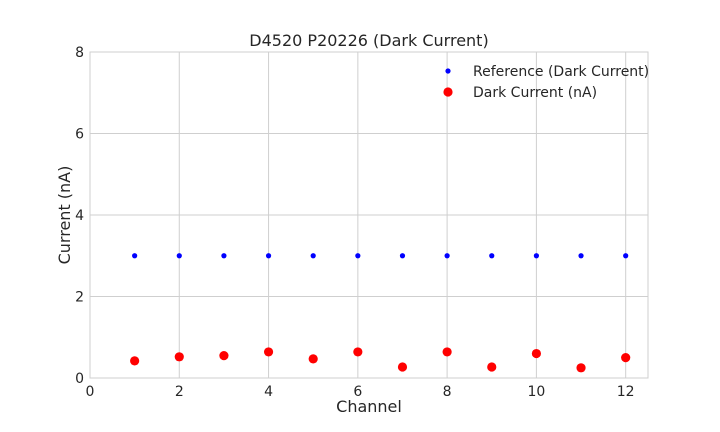 This screenshot has height=432, width=720. I want to click on x-axis-label: Channel, so click(369, 406).